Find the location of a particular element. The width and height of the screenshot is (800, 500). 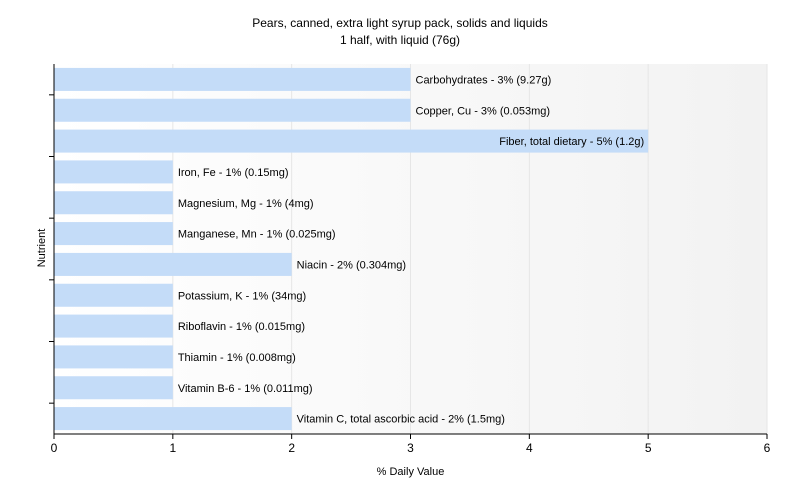

x-tick-label: 6 is located at coordinates (767, 448).